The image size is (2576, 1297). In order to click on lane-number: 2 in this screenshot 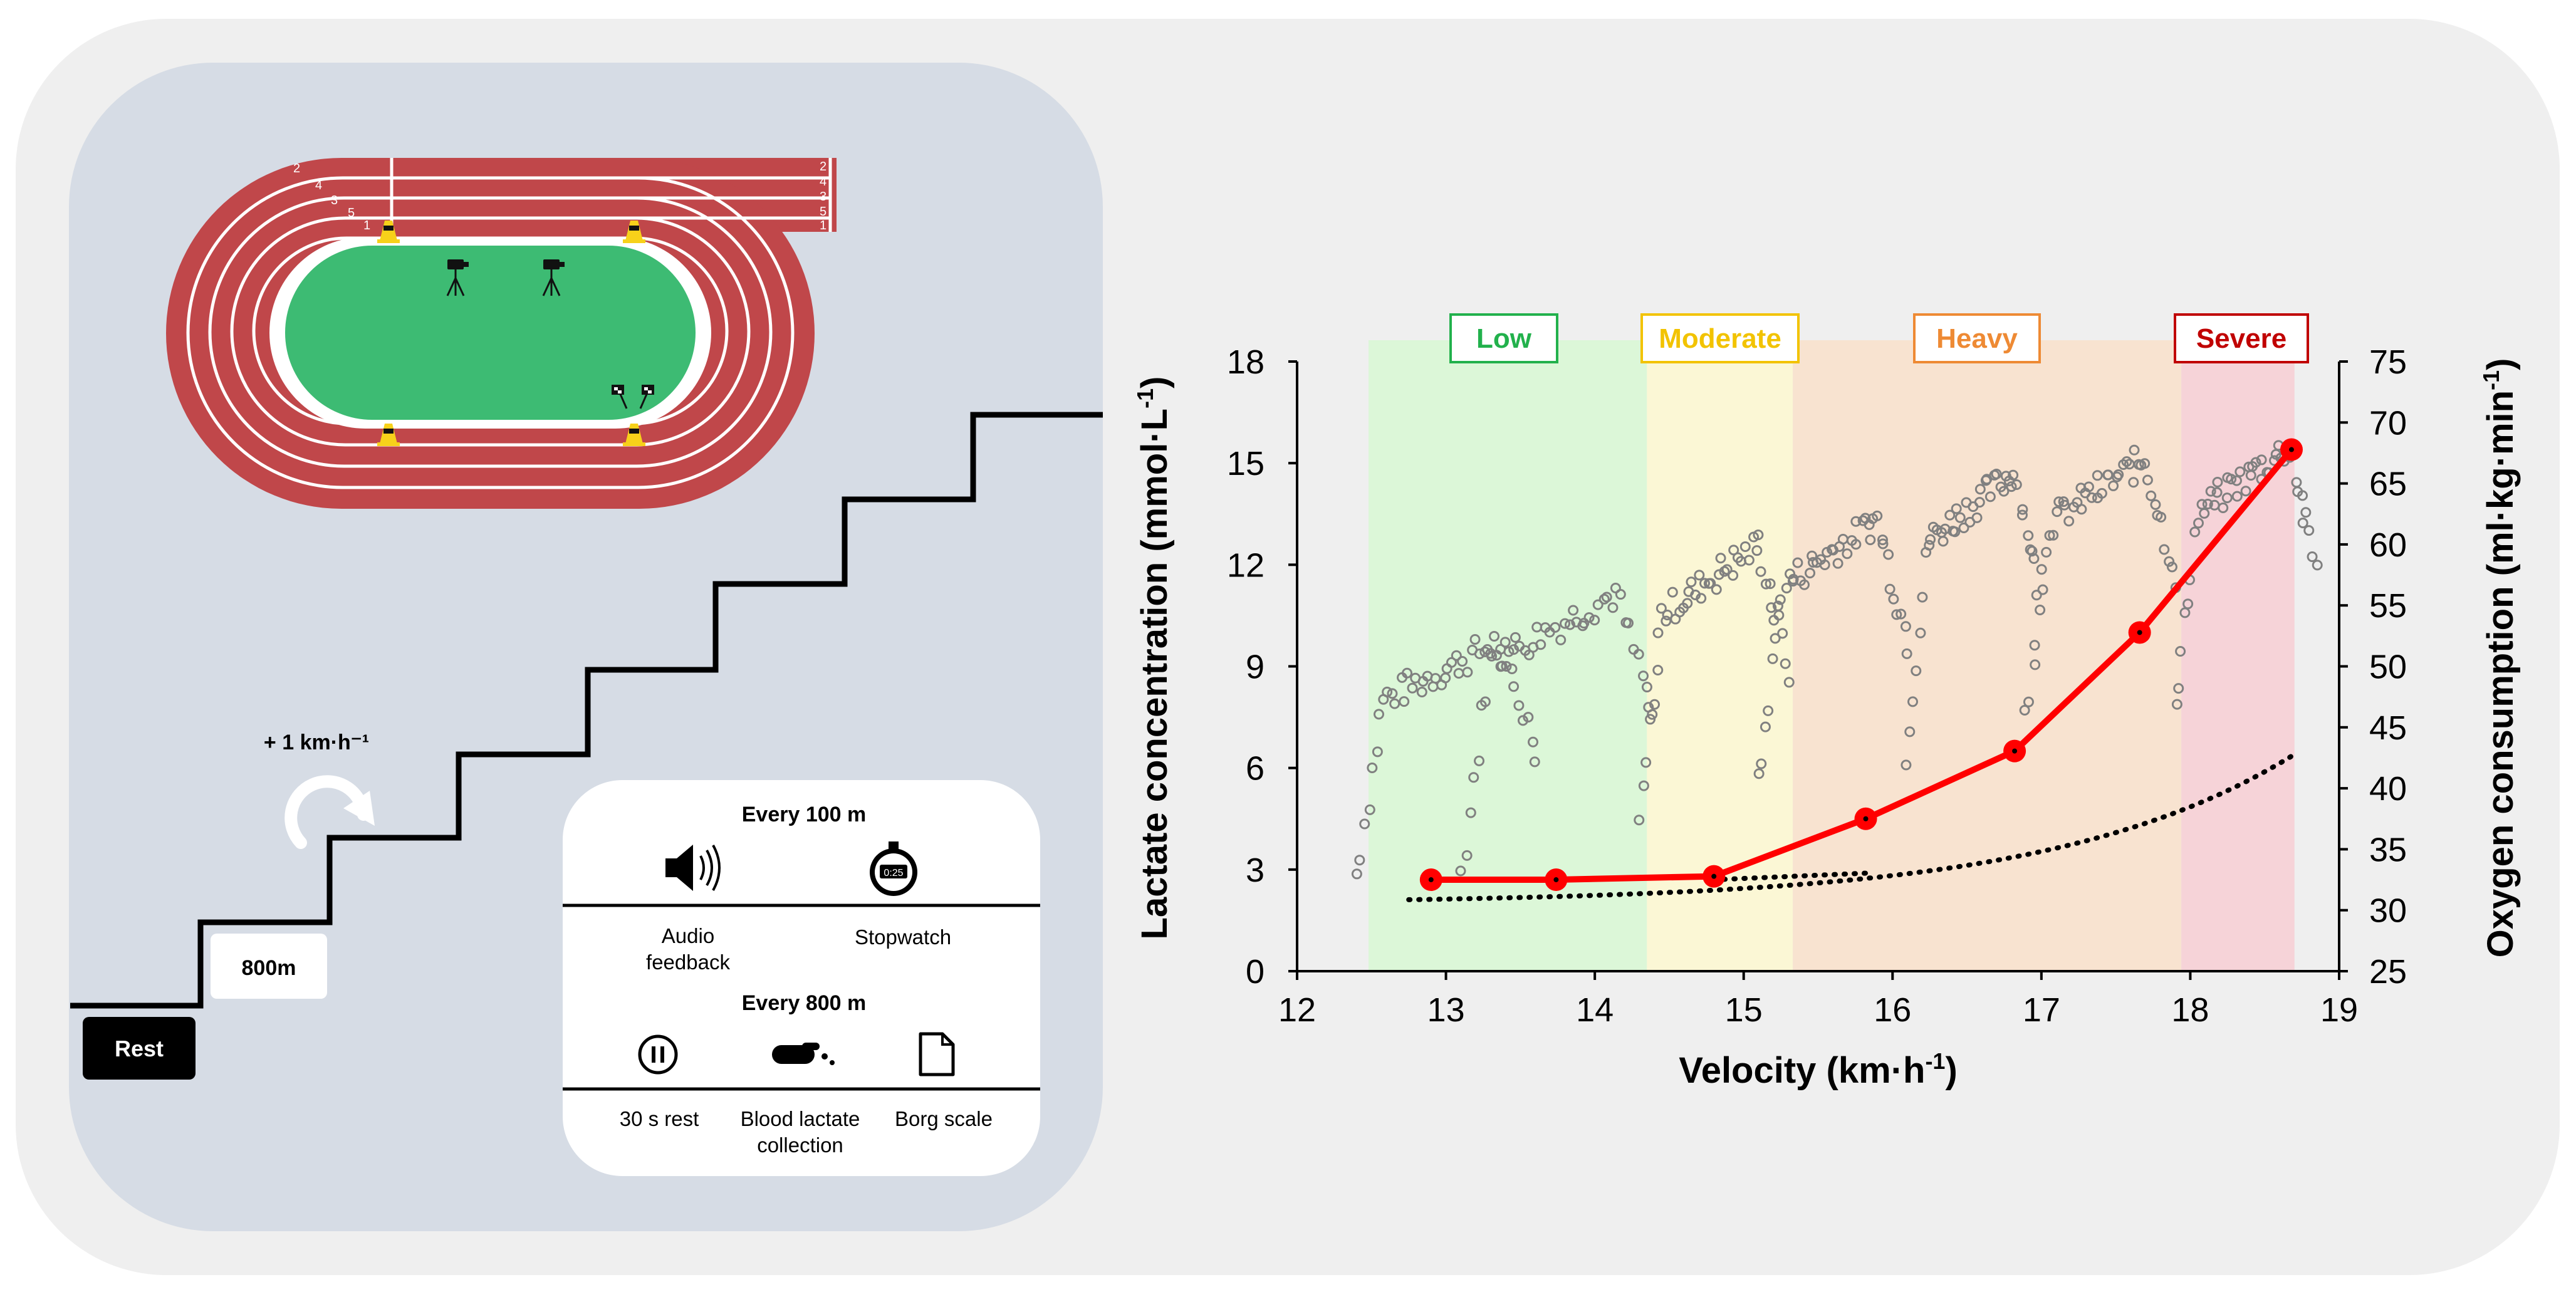, I will do `click(823, 167)`.